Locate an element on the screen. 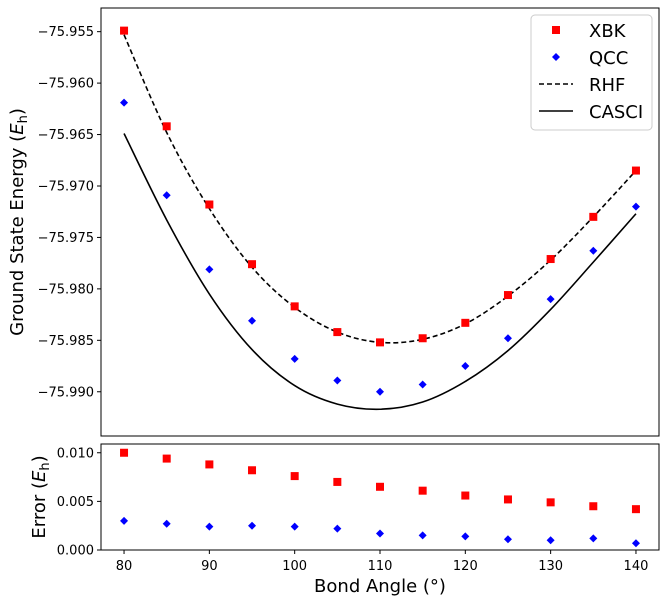 The image size is (666, 605). energy-y-label-symbol: E is located at coordinates (17, 129).